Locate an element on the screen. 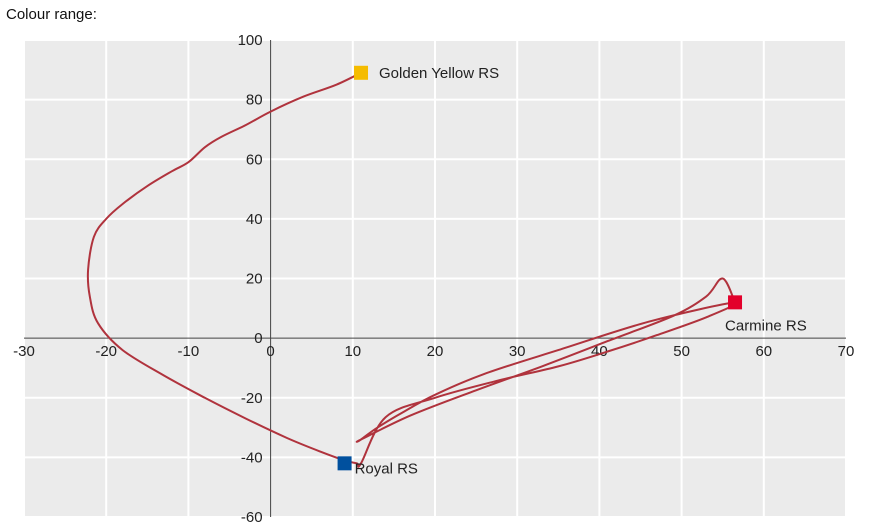  y-tick-label: 40 is located at coordinates (254, 219).